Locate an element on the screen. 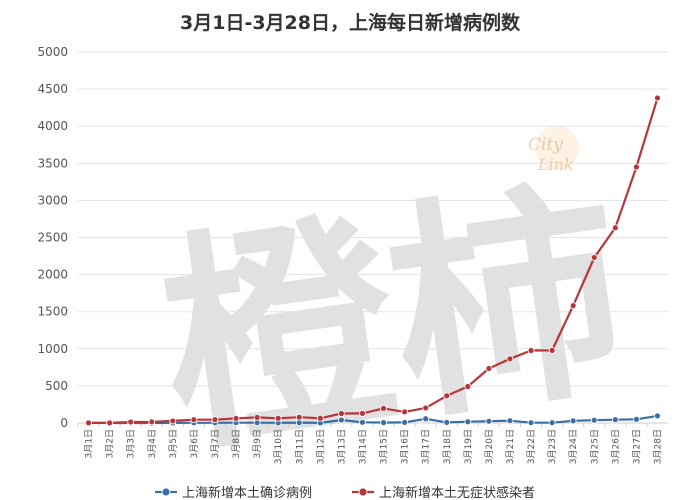 The width and height of the screenshot is (700, 500). y-tick-label: 0 is located at coordinates (64, 423).